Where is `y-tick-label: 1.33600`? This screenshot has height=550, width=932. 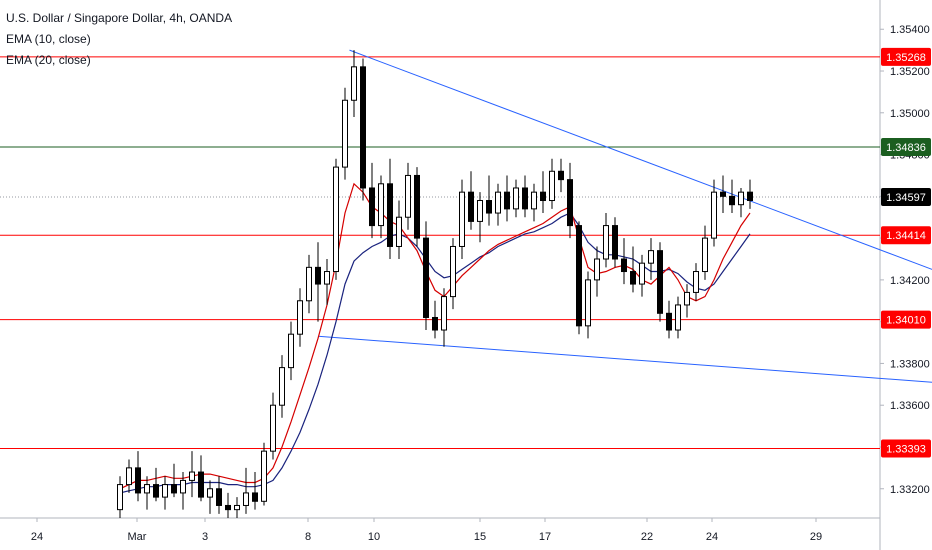
y-tick-label: 1.33600 is located at coordinates (910, 406).